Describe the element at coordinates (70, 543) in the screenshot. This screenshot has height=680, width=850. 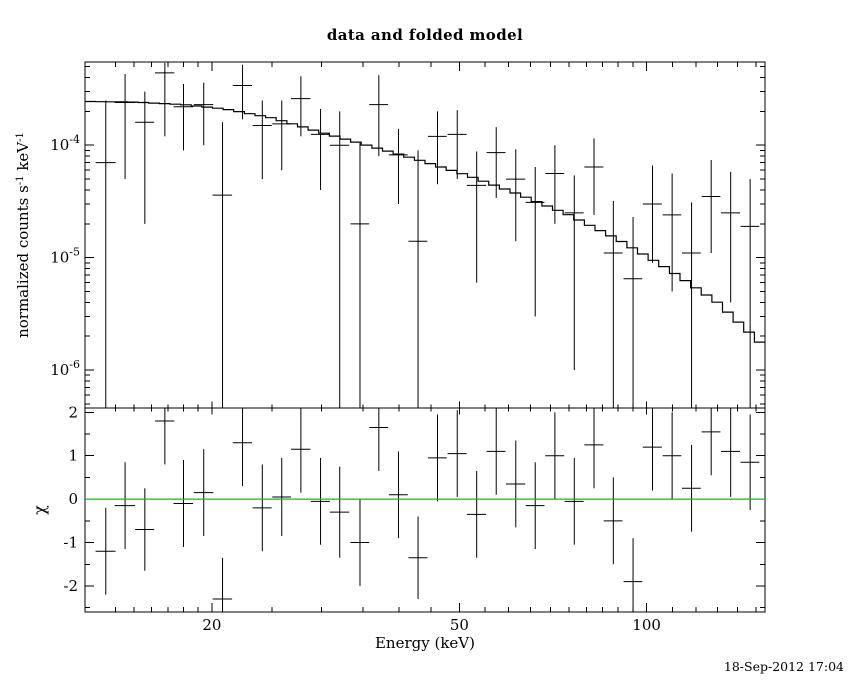
I see `svg-text: -1` at that location.